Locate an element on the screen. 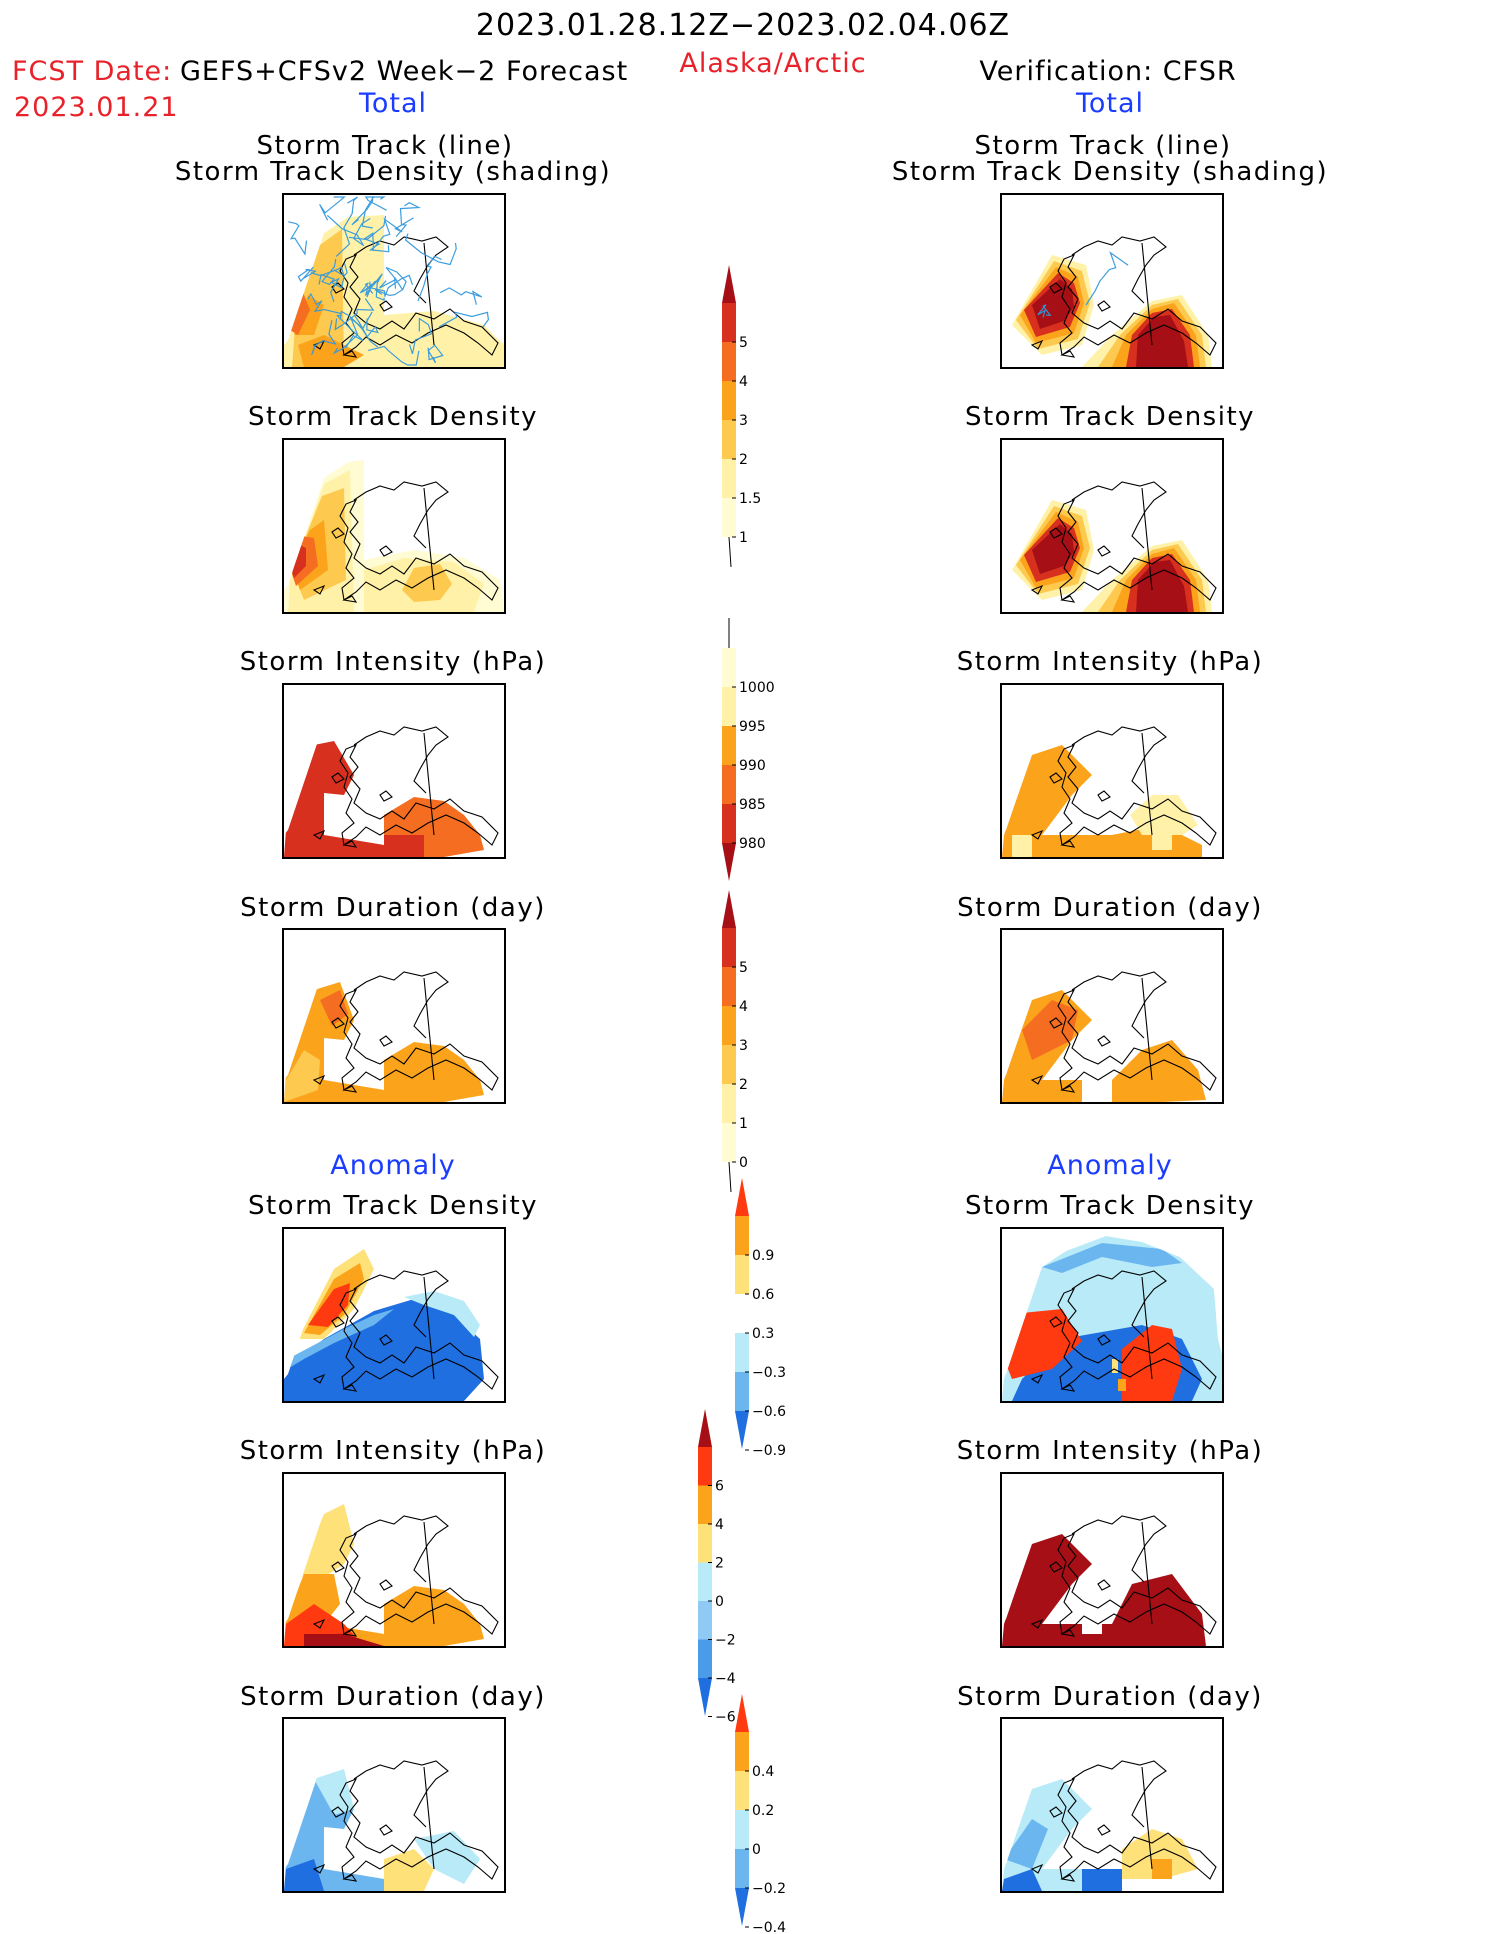  colorbar-tick-label: −4 is located at coordinates (725, 1679).